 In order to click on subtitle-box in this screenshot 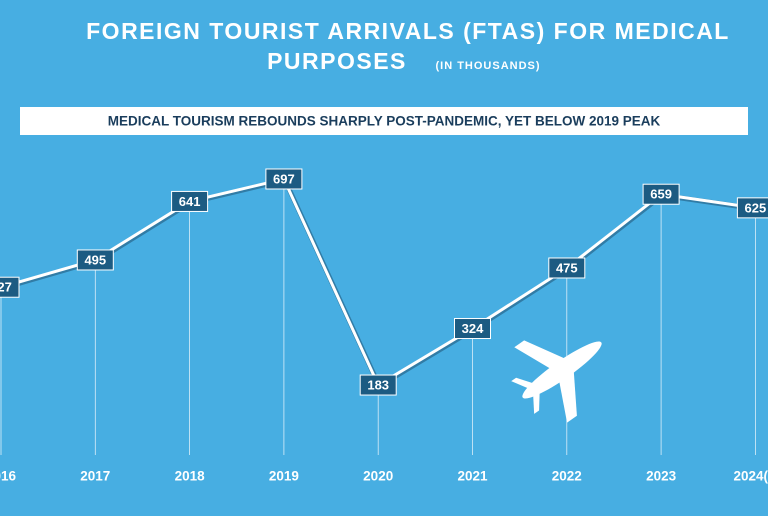, I will do `click(384, 121)`.